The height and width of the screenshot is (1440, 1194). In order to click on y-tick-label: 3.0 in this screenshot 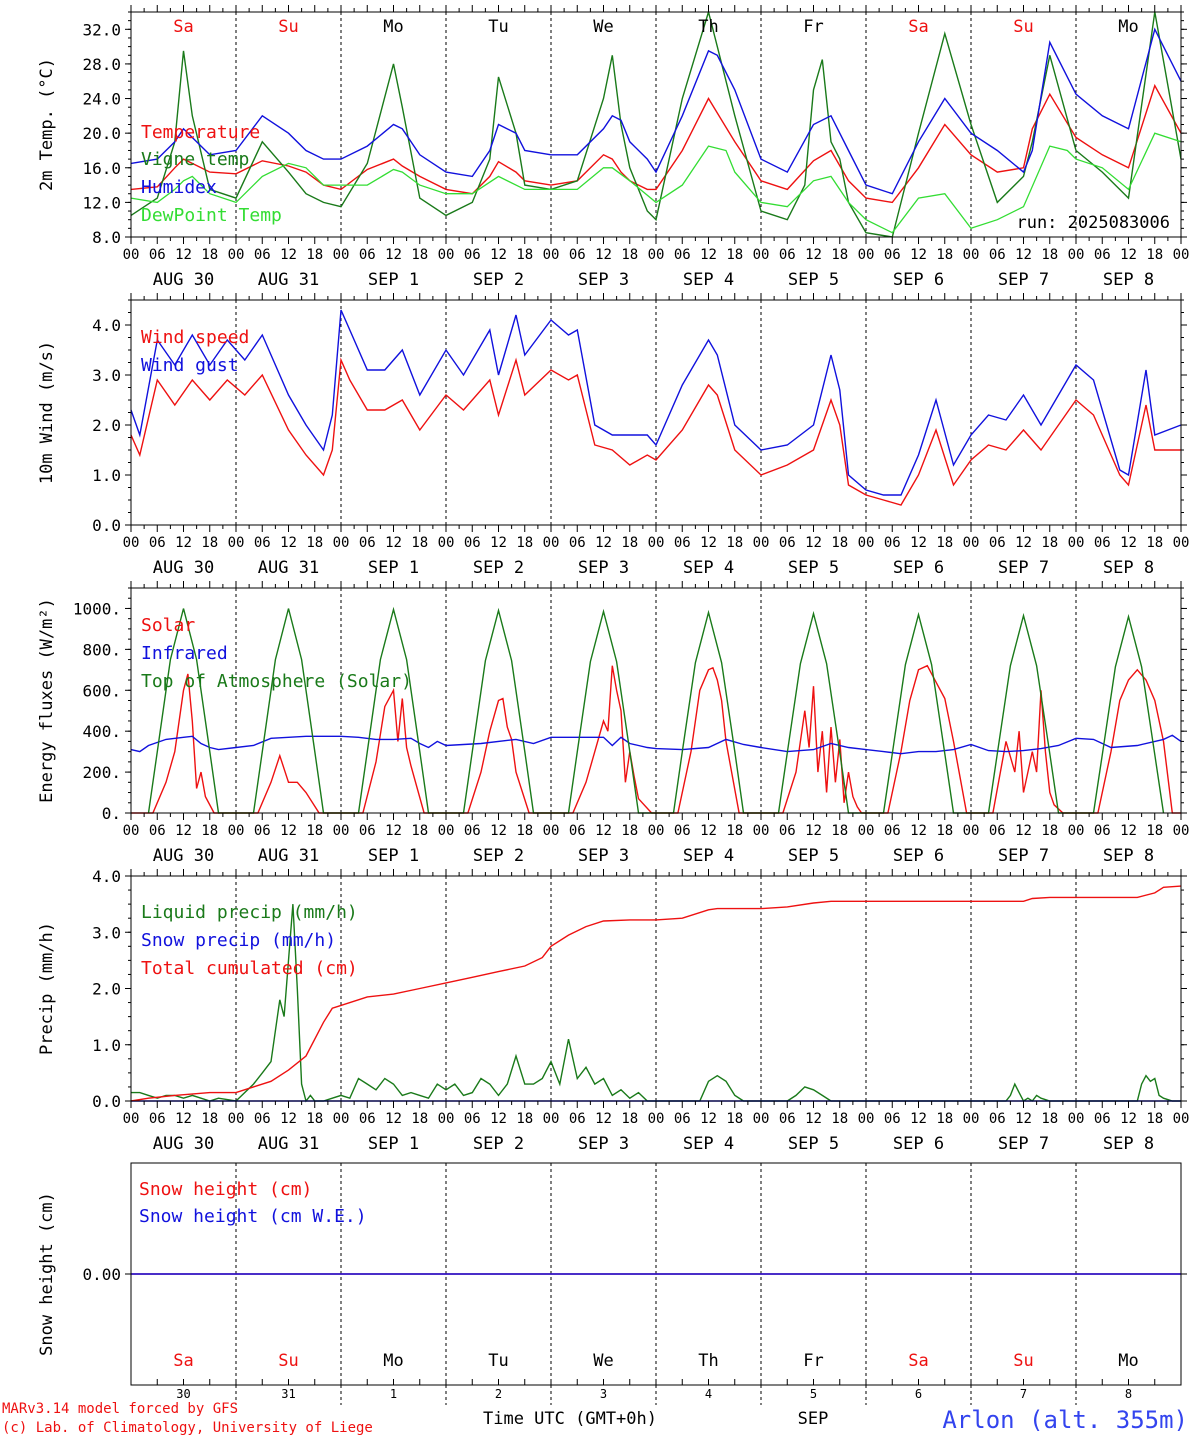, I will do `click(106, 375)`.